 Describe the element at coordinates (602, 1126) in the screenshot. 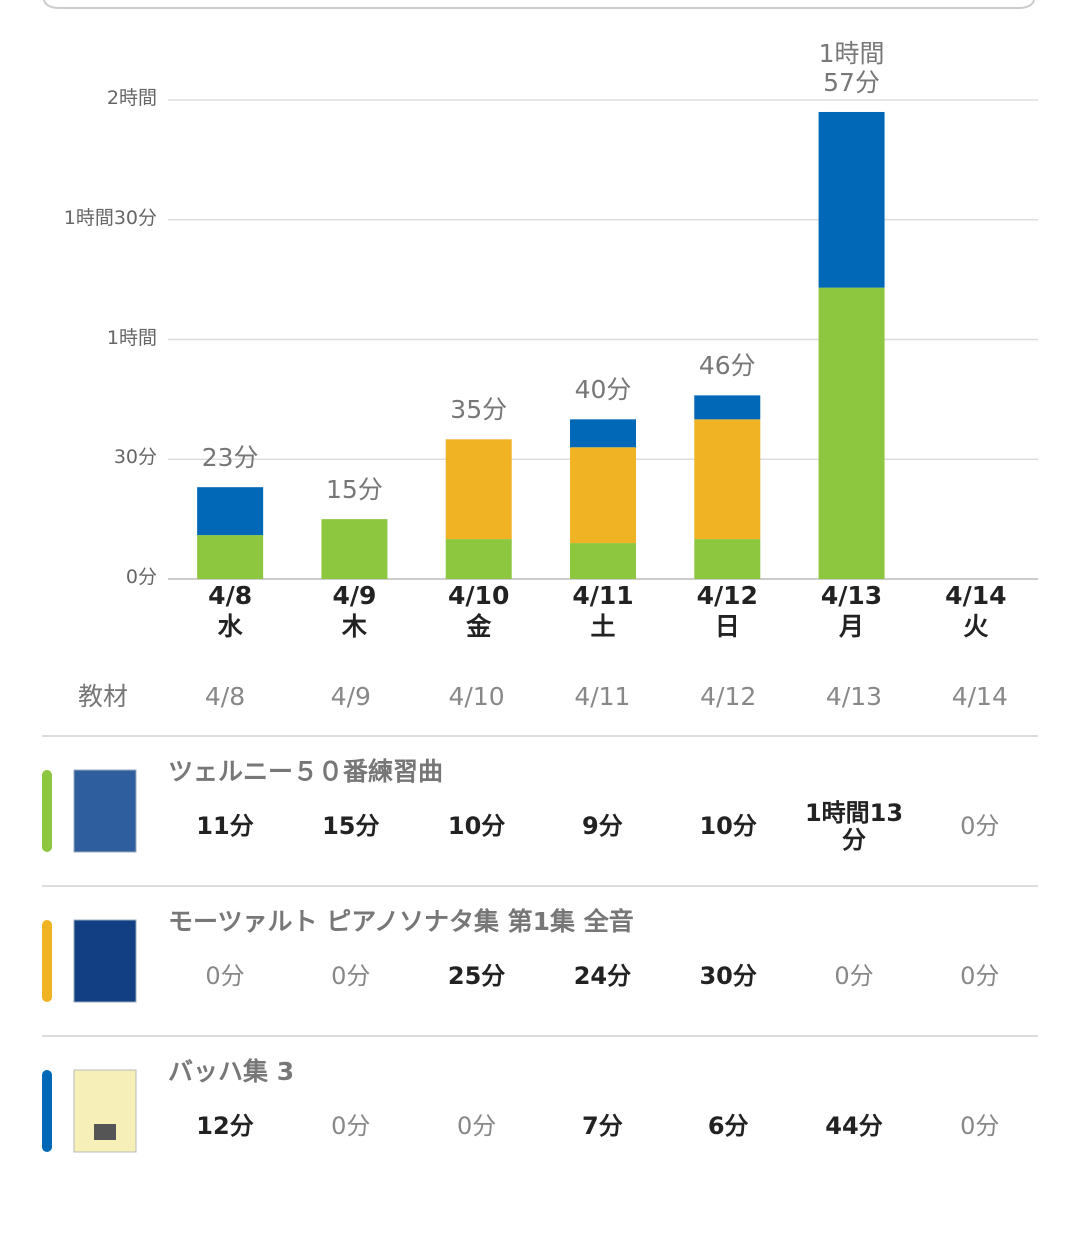

I see `table-cell: 7分` at that location.